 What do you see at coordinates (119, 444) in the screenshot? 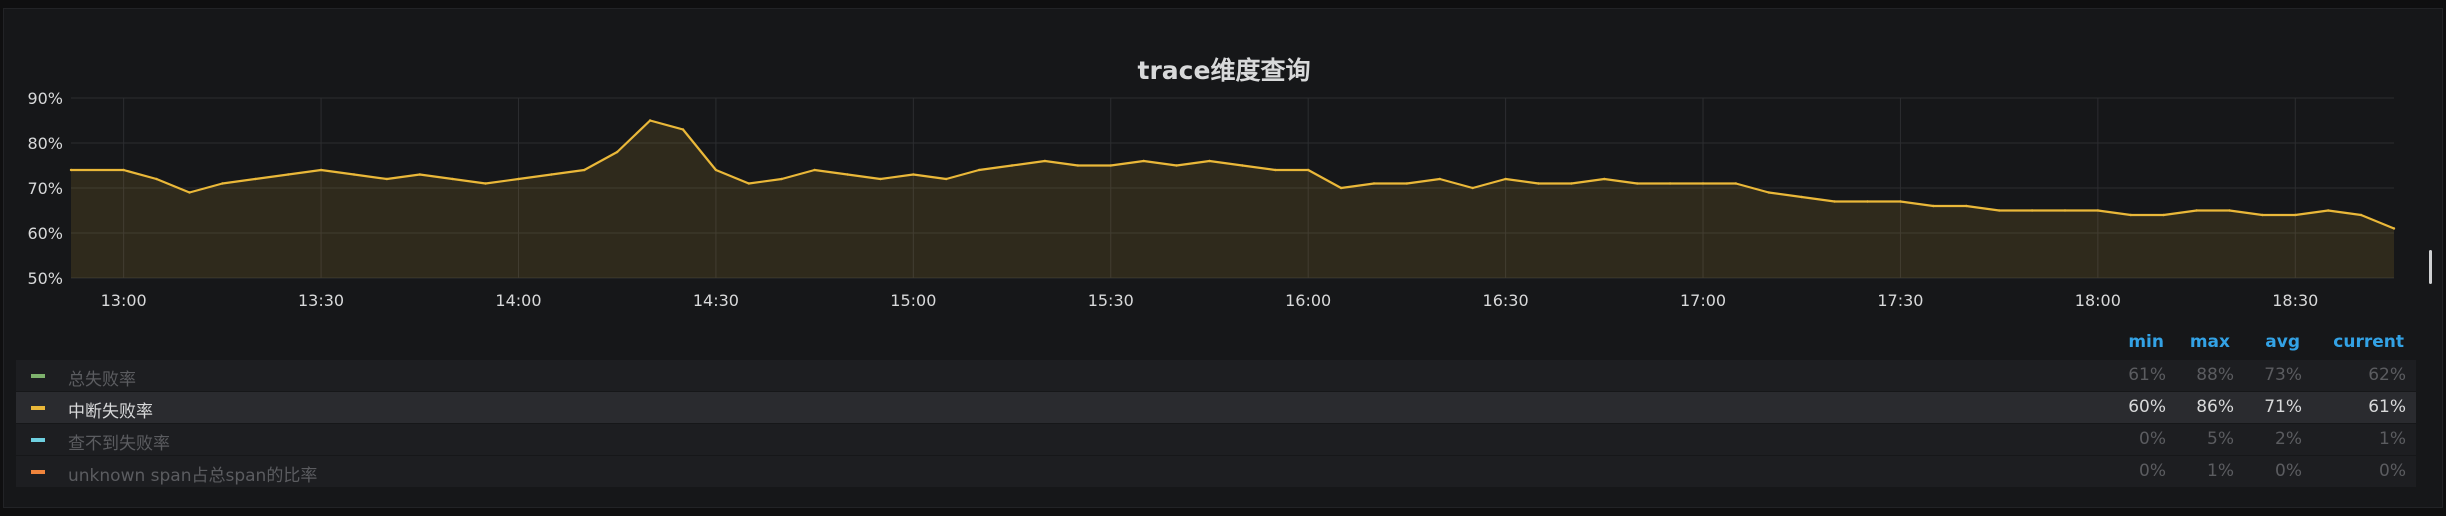
I see `legend-series-label: 查不到失败率` at bounding box center [119, 444].